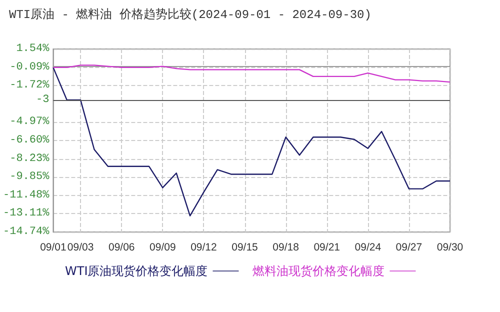  I want to click on y-tick-label: -13.11%, so click(26, 214).